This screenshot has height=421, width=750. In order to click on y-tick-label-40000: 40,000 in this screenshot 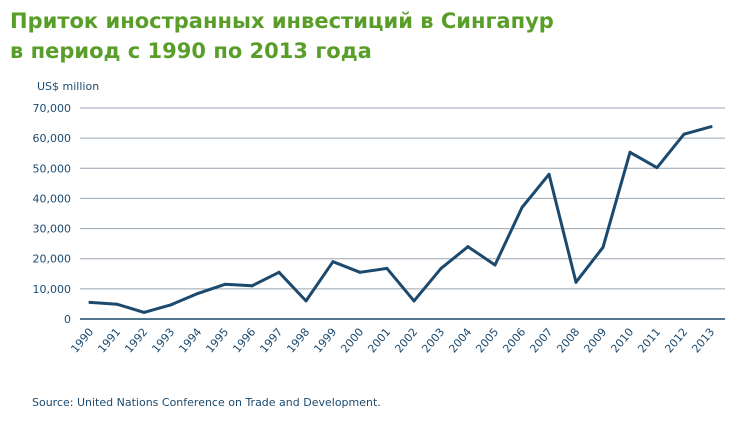, I will do `click(52, 198)`.